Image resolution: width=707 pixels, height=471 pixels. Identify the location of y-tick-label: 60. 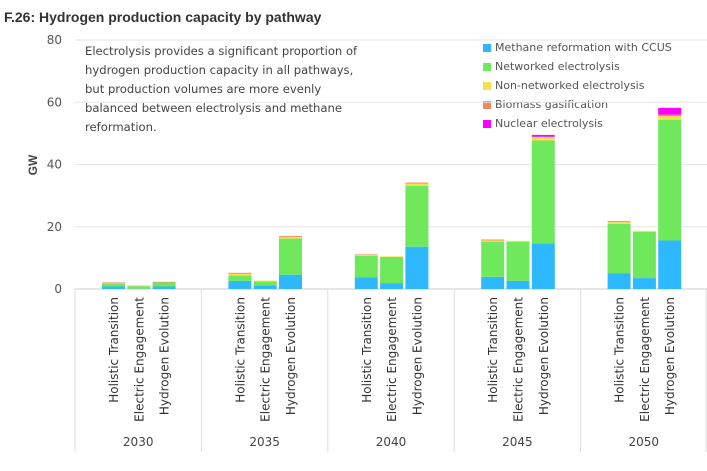
(54, 102).